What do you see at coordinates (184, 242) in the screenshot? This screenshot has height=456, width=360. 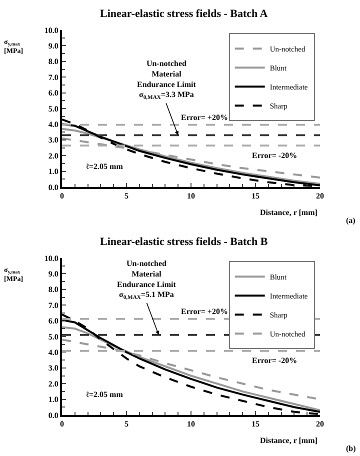 I see `chart-title: Linear-elastic stress fields - Batch B` at bounding box center [184, 242].